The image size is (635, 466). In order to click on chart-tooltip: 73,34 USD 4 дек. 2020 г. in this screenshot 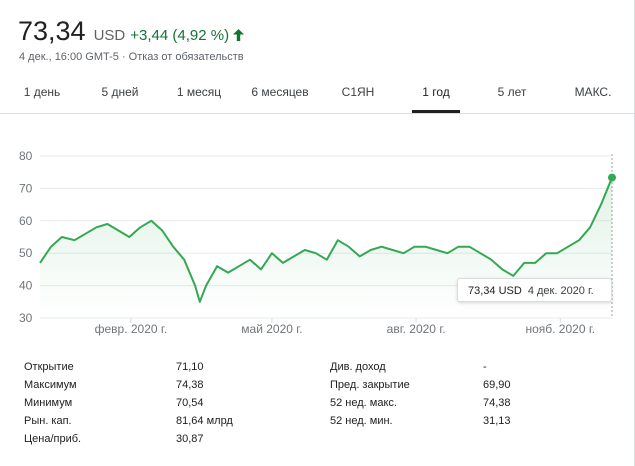, I will do `click(534, 290)`.